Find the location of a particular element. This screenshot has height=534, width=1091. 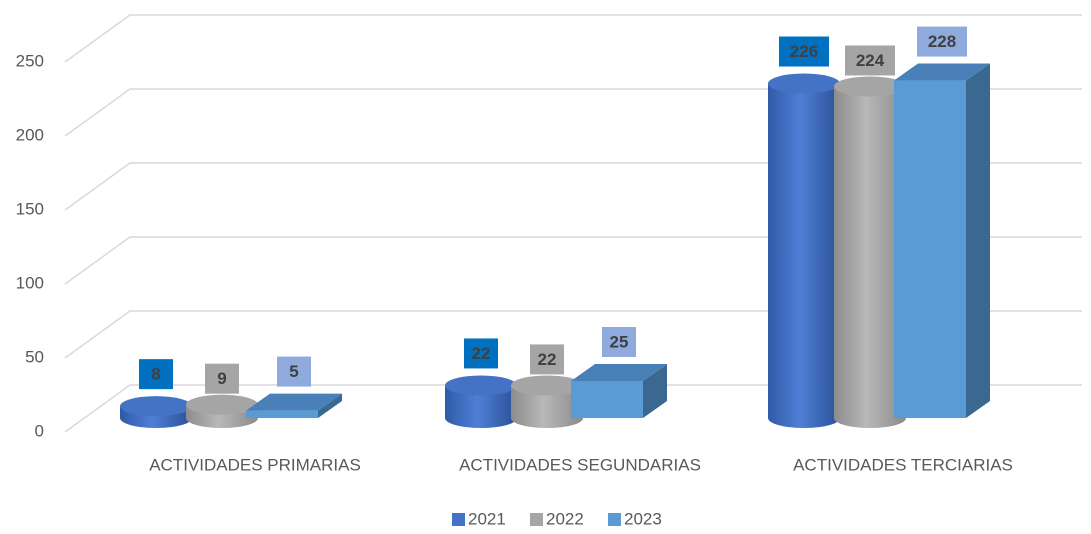

bar-body is located at coordinates (804, 251).